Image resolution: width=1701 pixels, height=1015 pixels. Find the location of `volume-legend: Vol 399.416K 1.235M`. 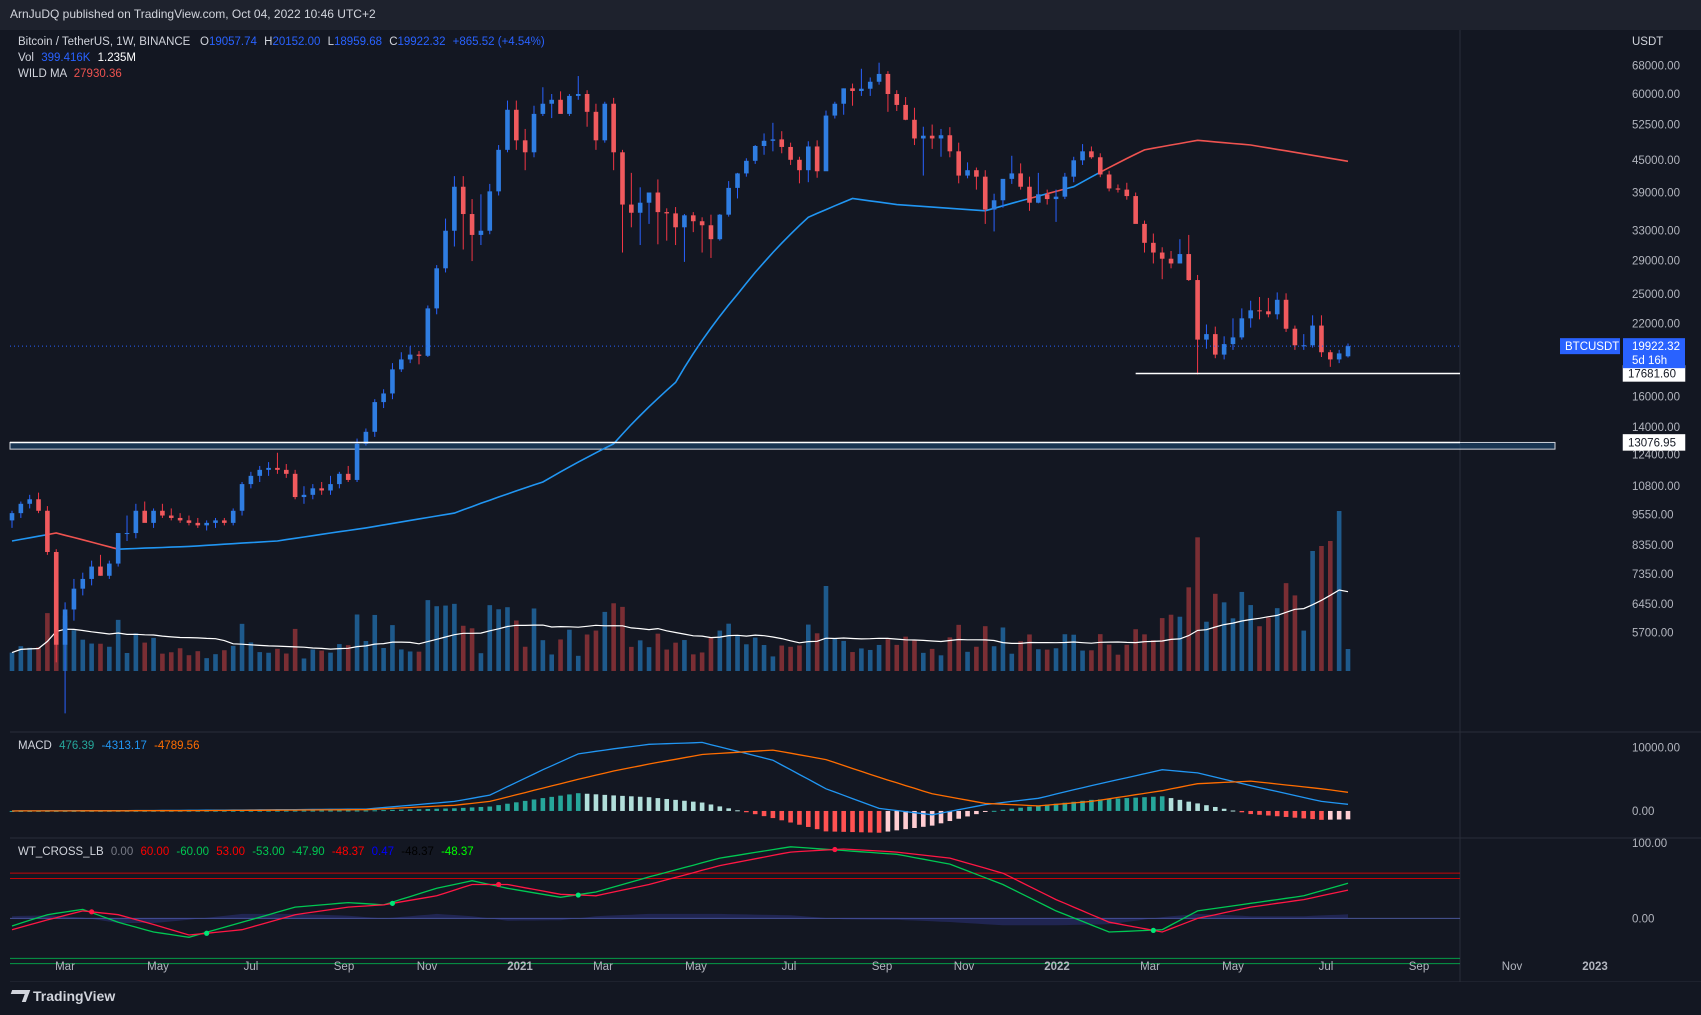

volume-legend: Vol 399.416K 1.235M is located at coordinates (77, 58).